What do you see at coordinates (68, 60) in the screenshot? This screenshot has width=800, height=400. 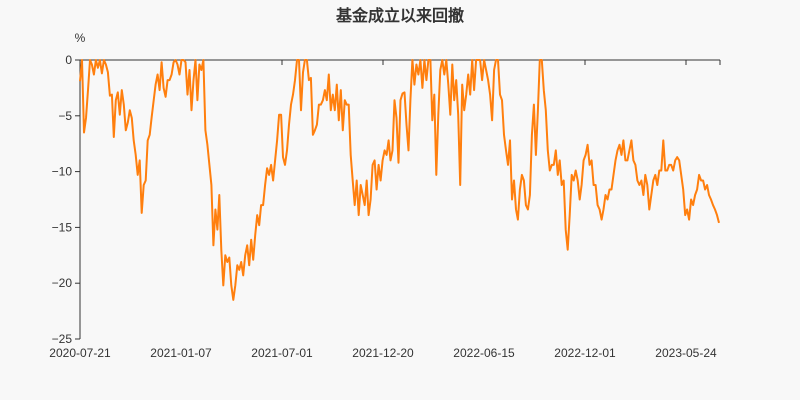 I see `y-tick-label: 0` at bounding box center [68, 60].